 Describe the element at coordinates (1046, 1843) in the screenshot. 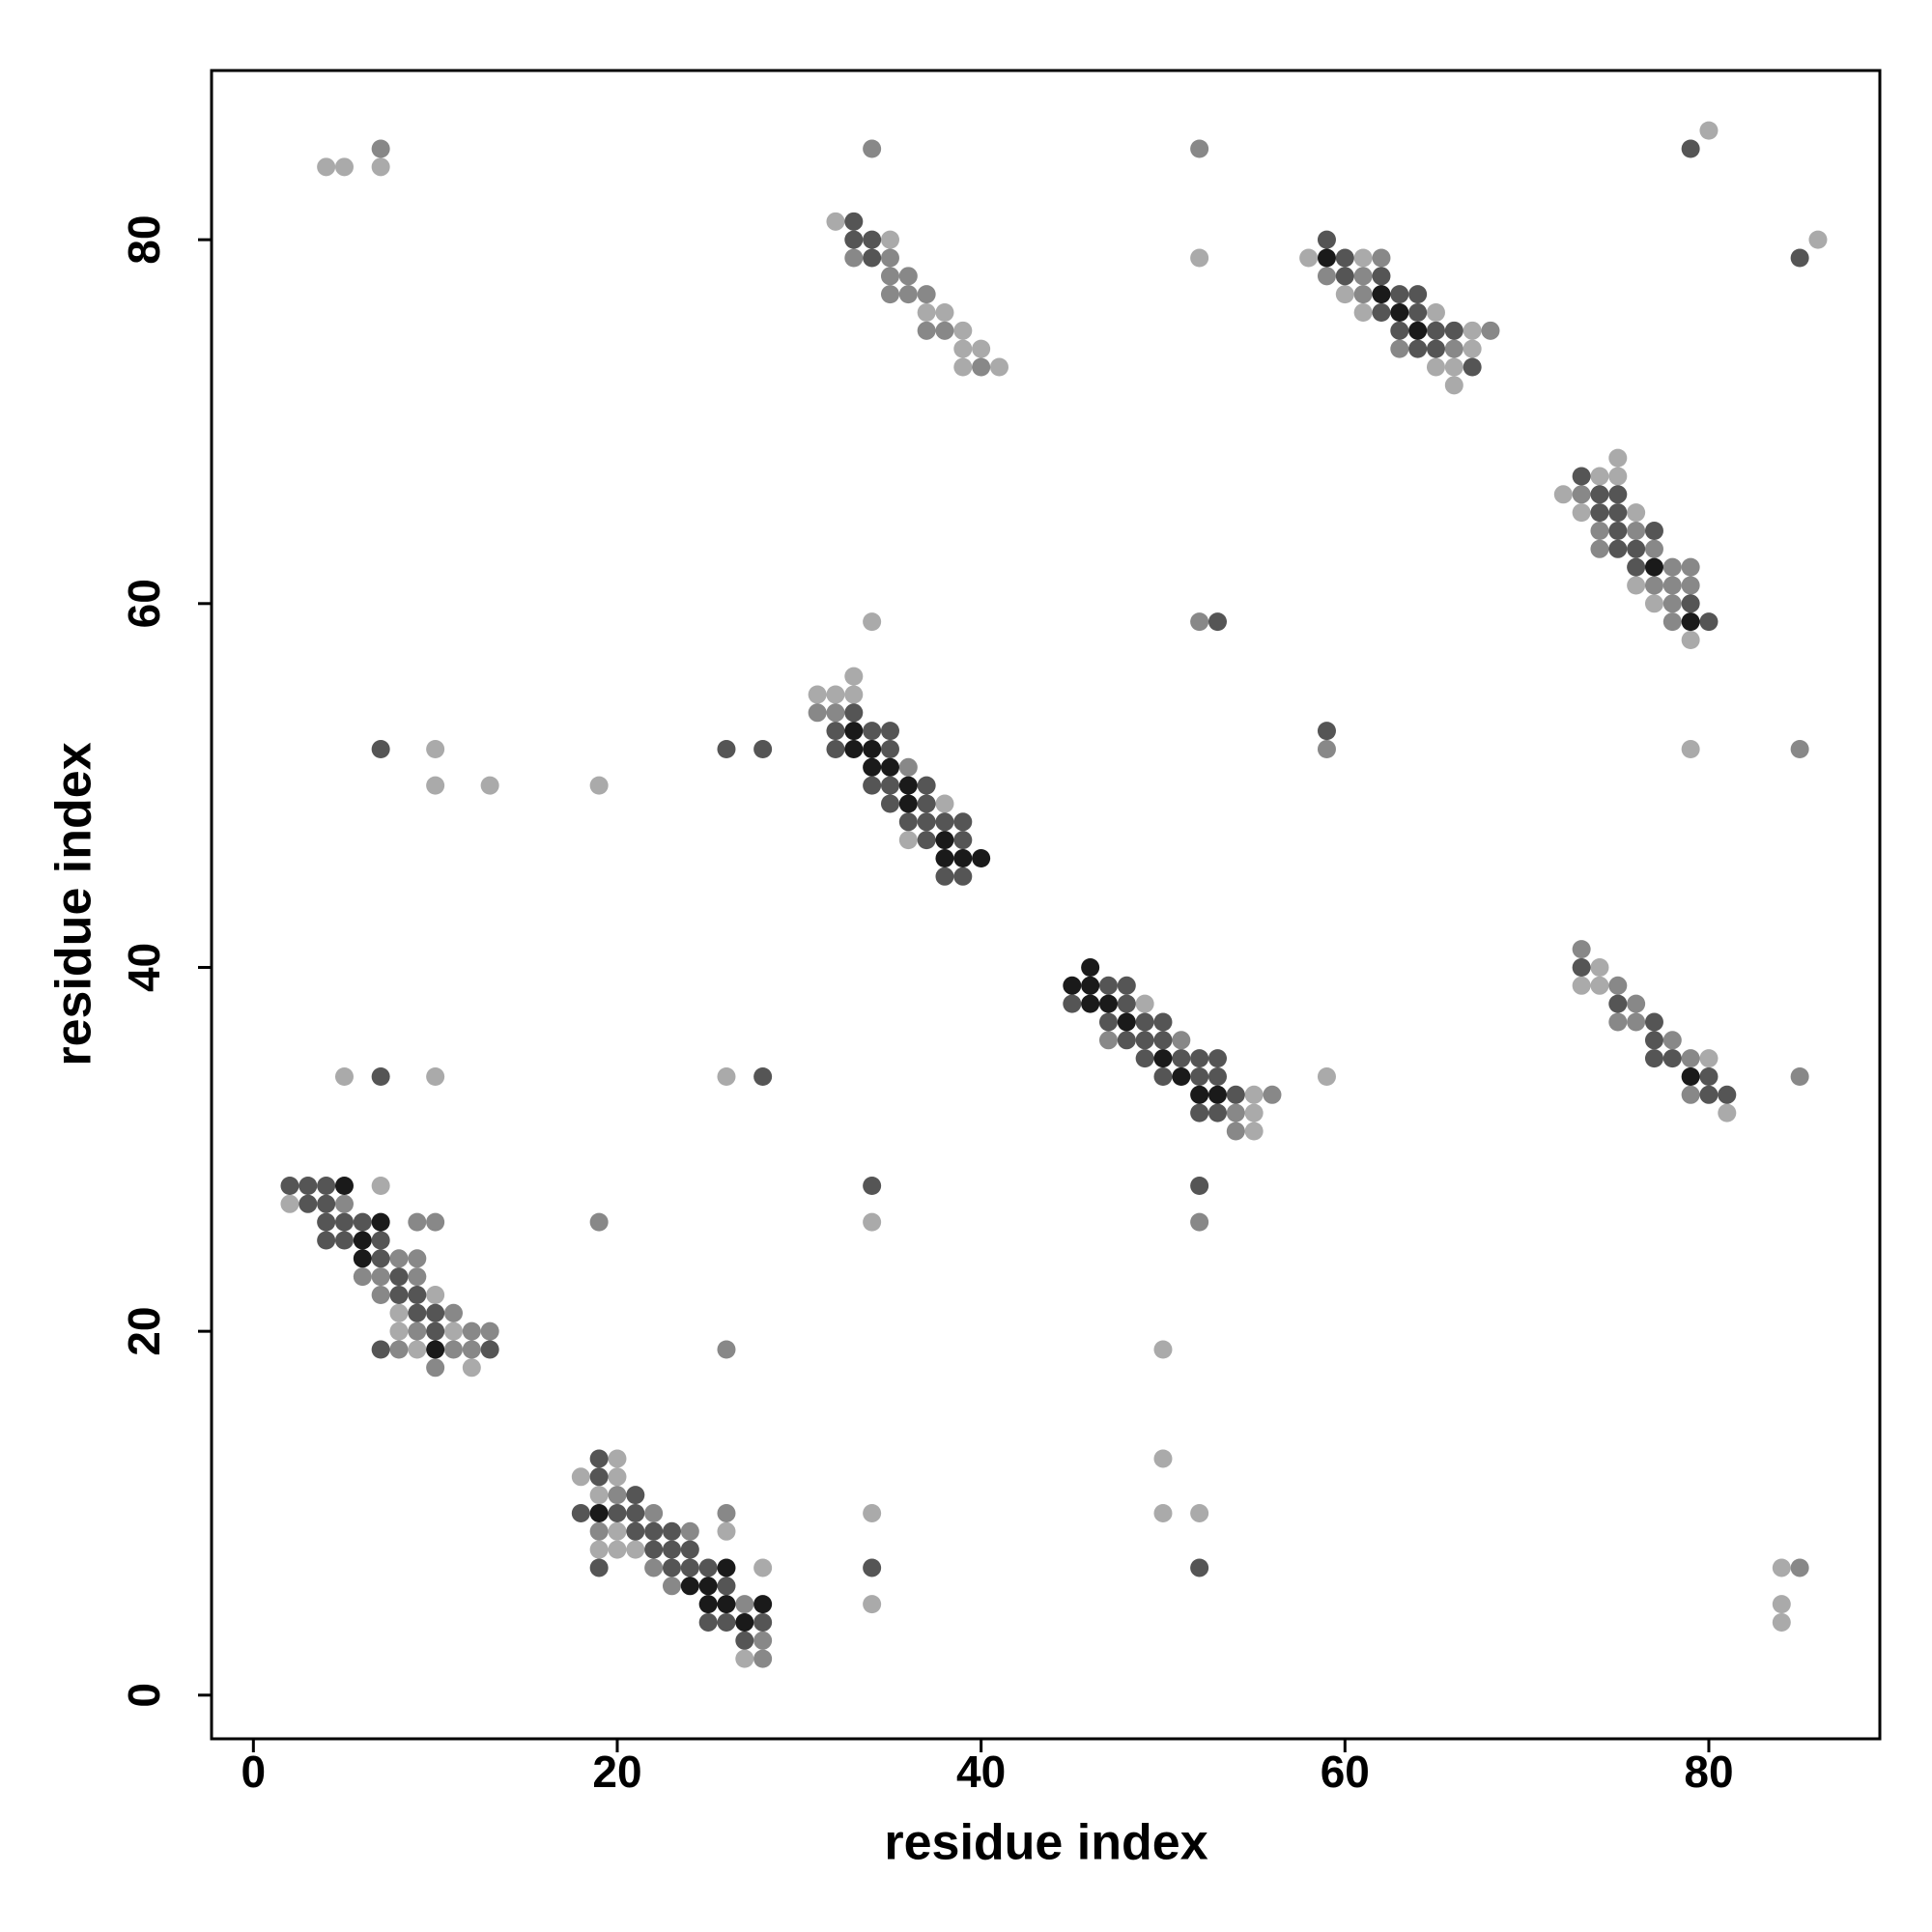

I see `x-axis-title: residue index` at that location.